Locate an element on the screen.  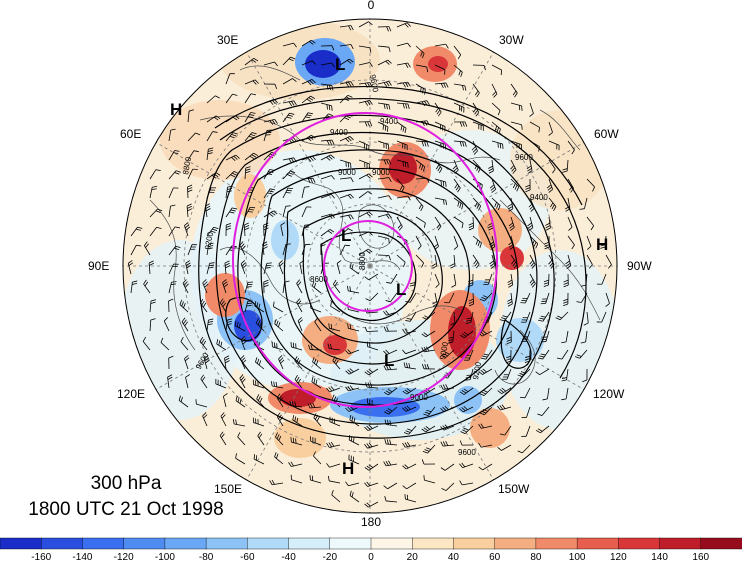
contour-label: 9400 is located at coordinates (339, 132).